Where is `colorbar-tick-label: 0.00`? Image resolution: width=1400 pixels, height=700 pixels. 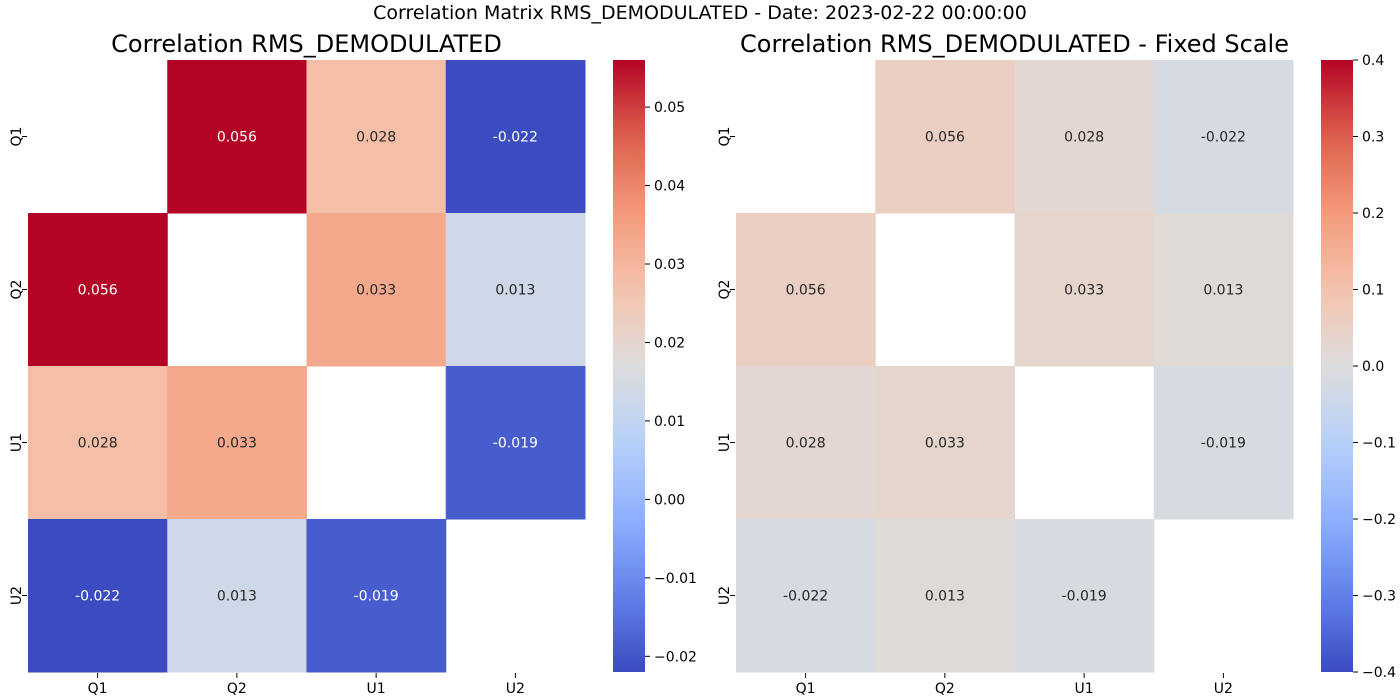 colorbar-tick-label: 0.00 is located at coordinates (669, 500).